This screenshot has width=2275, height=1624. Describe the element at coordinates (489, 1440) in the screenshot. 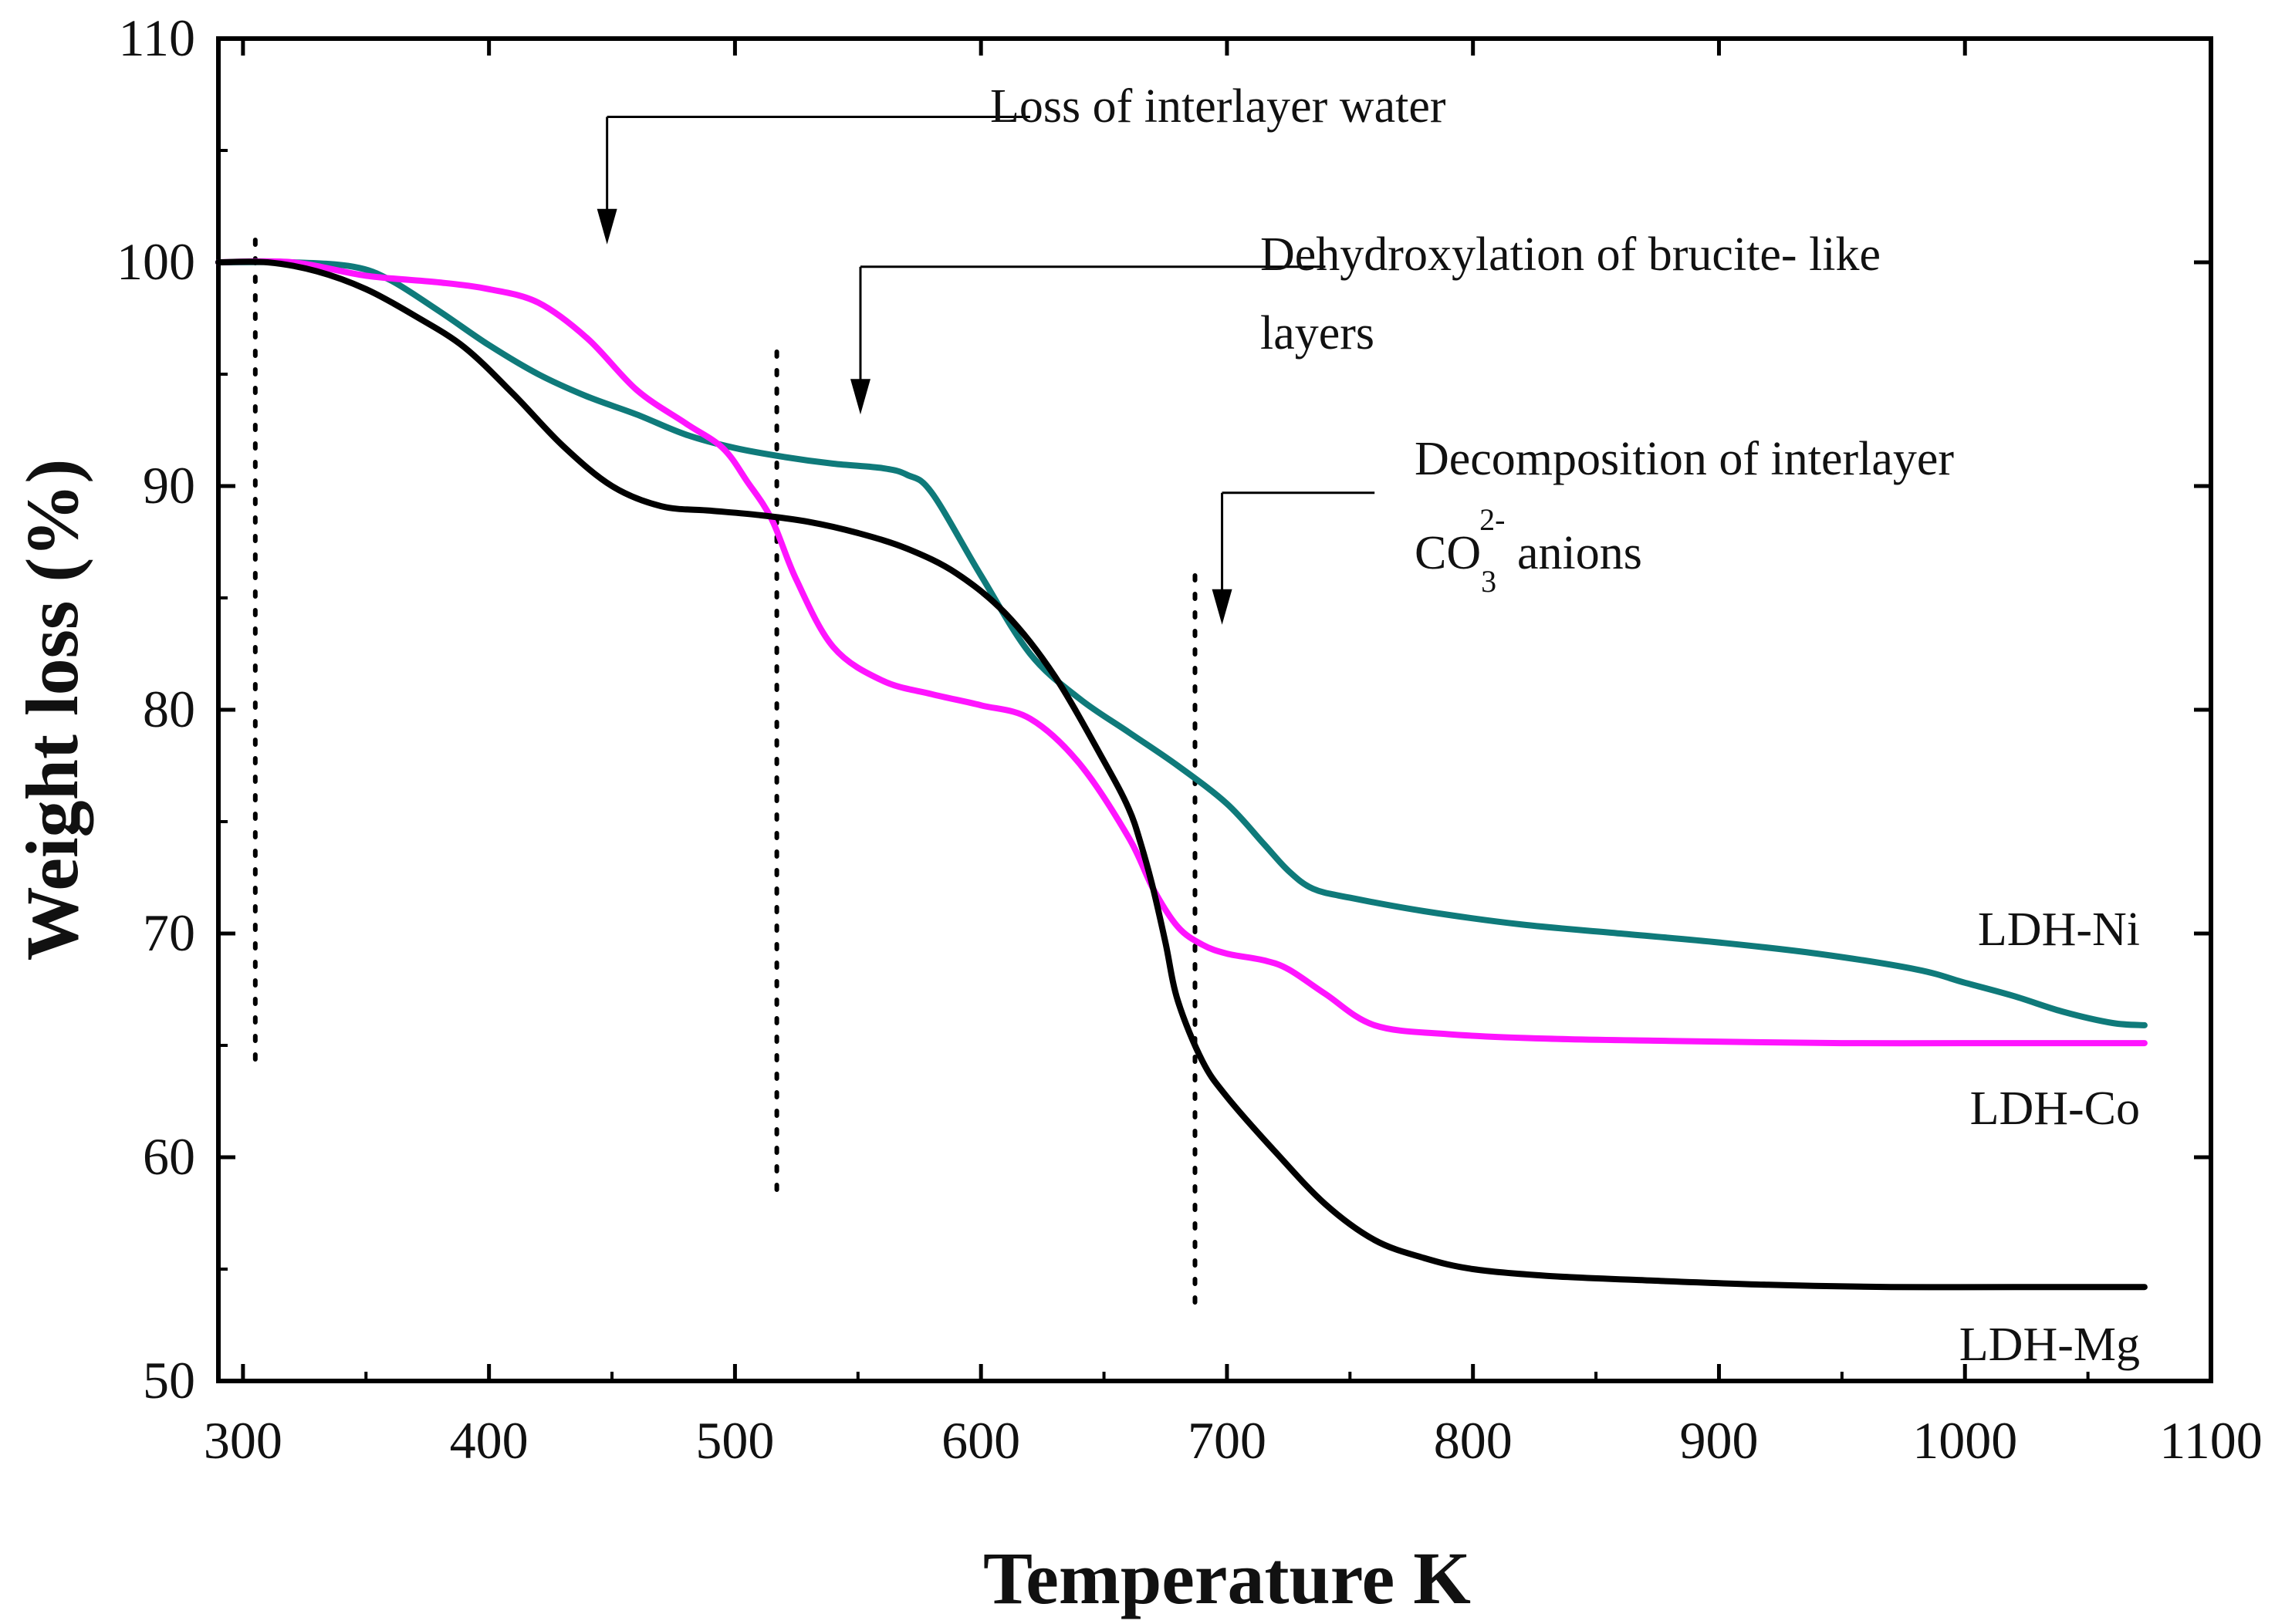

I see `x-tick-label: 400` at that location.